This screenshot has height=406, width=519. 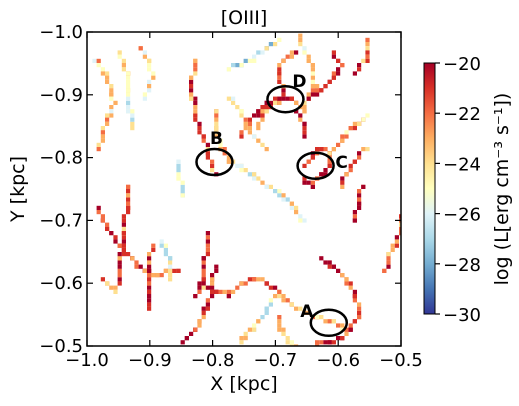 What do you see at coordinates (329, 323) in the screenshot?
I see `annotation-ellipse-a` at bounding box center [329, 323].